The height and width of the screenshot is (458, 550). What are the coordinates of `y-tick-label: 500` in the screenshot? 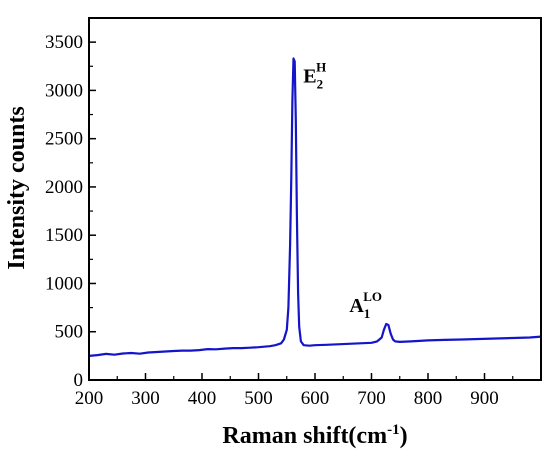 It's located at (69, 332).